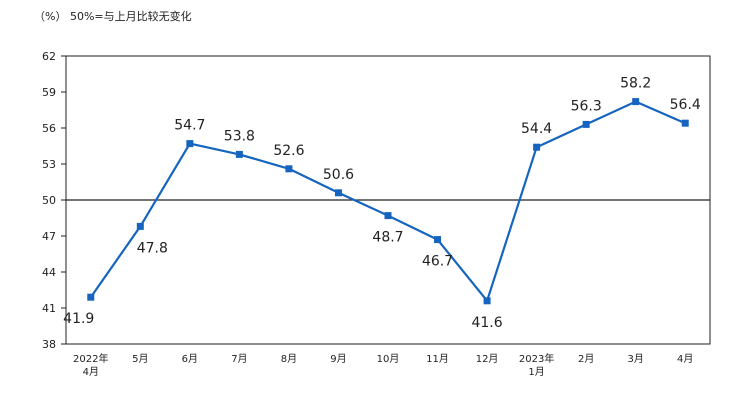 This screenshot has width=747, height=412. I want to click on y-tick-label: 50, so click(49, 200).